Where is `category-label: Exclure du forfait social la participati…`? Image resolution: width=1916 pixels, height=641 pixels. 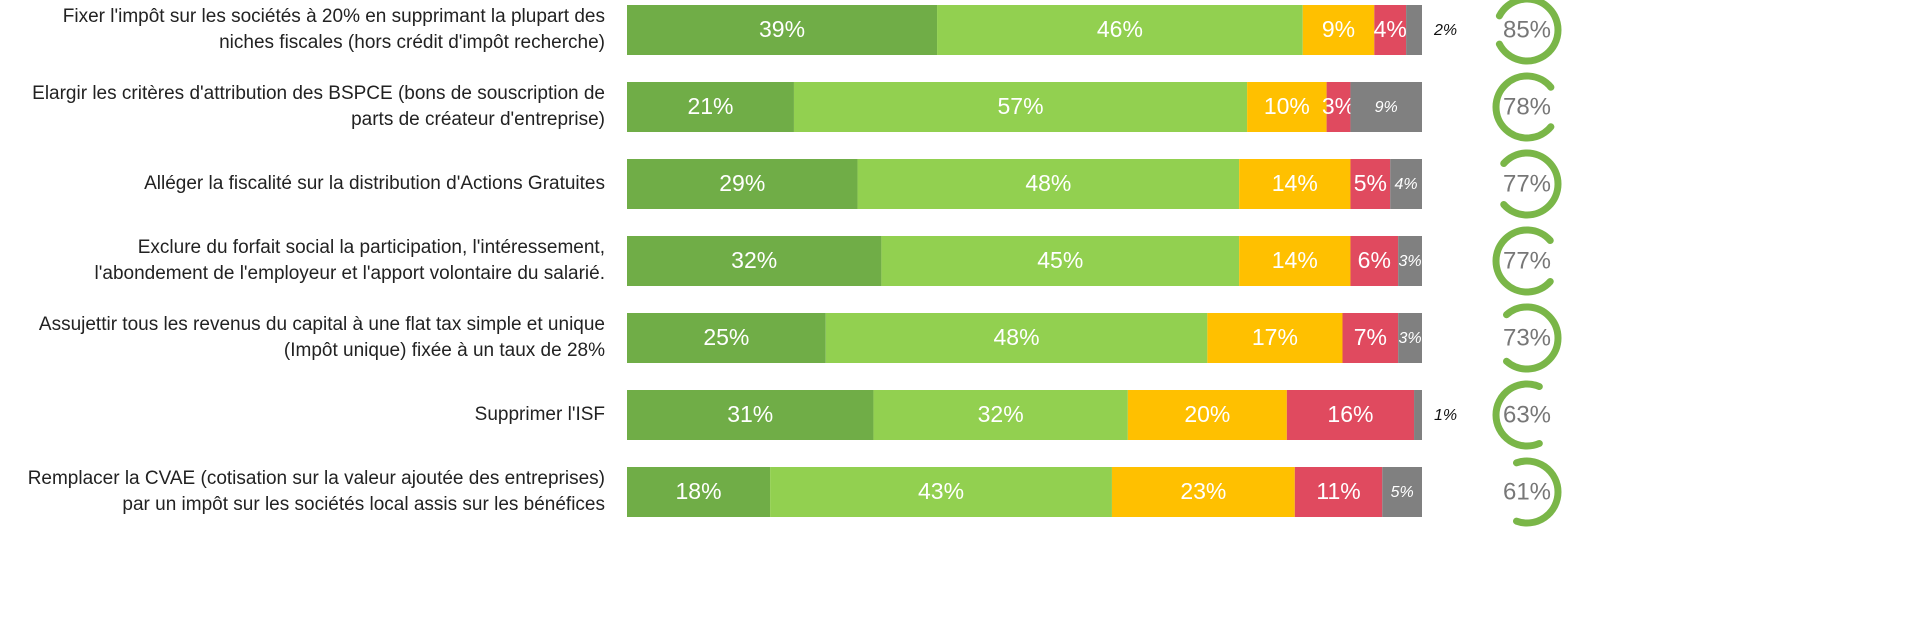 category-label: Exclure du forfait social la participati… is located at coordinates (350, 260).